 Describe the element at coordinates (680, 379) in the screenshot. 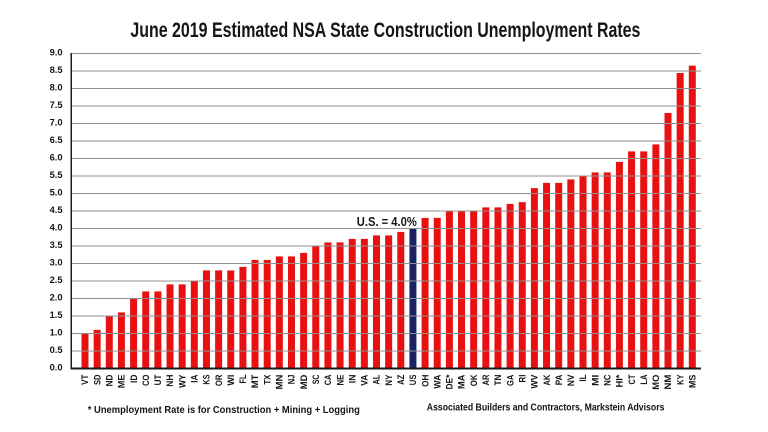

I see `svg-text: KY` at that location.